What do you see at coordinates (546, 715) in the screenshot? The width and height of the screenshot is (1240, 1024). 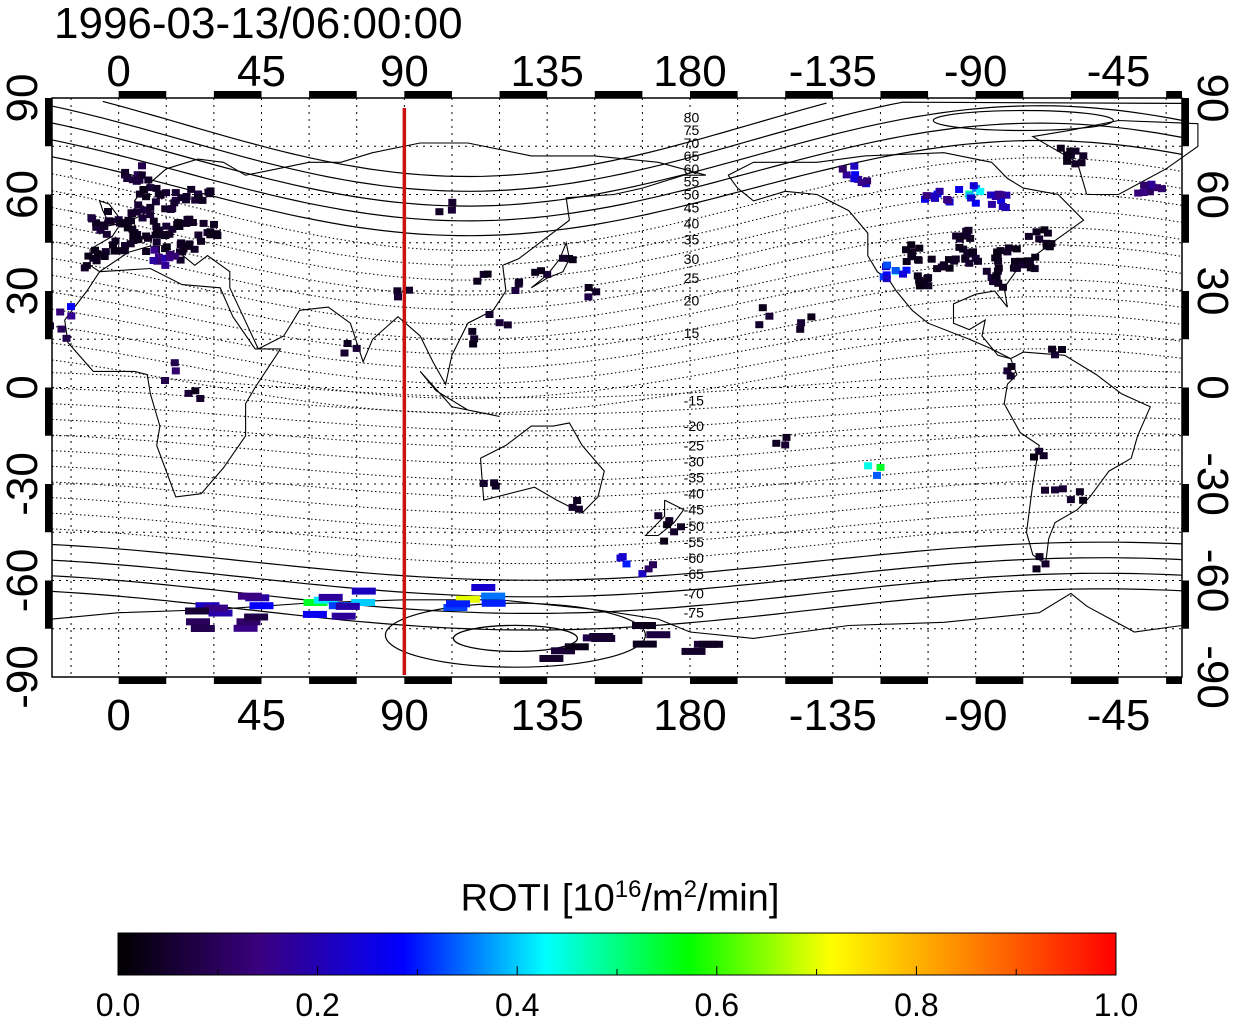 I see `bottom-lon-tick-label: 135` at bounding box center [546, 715].